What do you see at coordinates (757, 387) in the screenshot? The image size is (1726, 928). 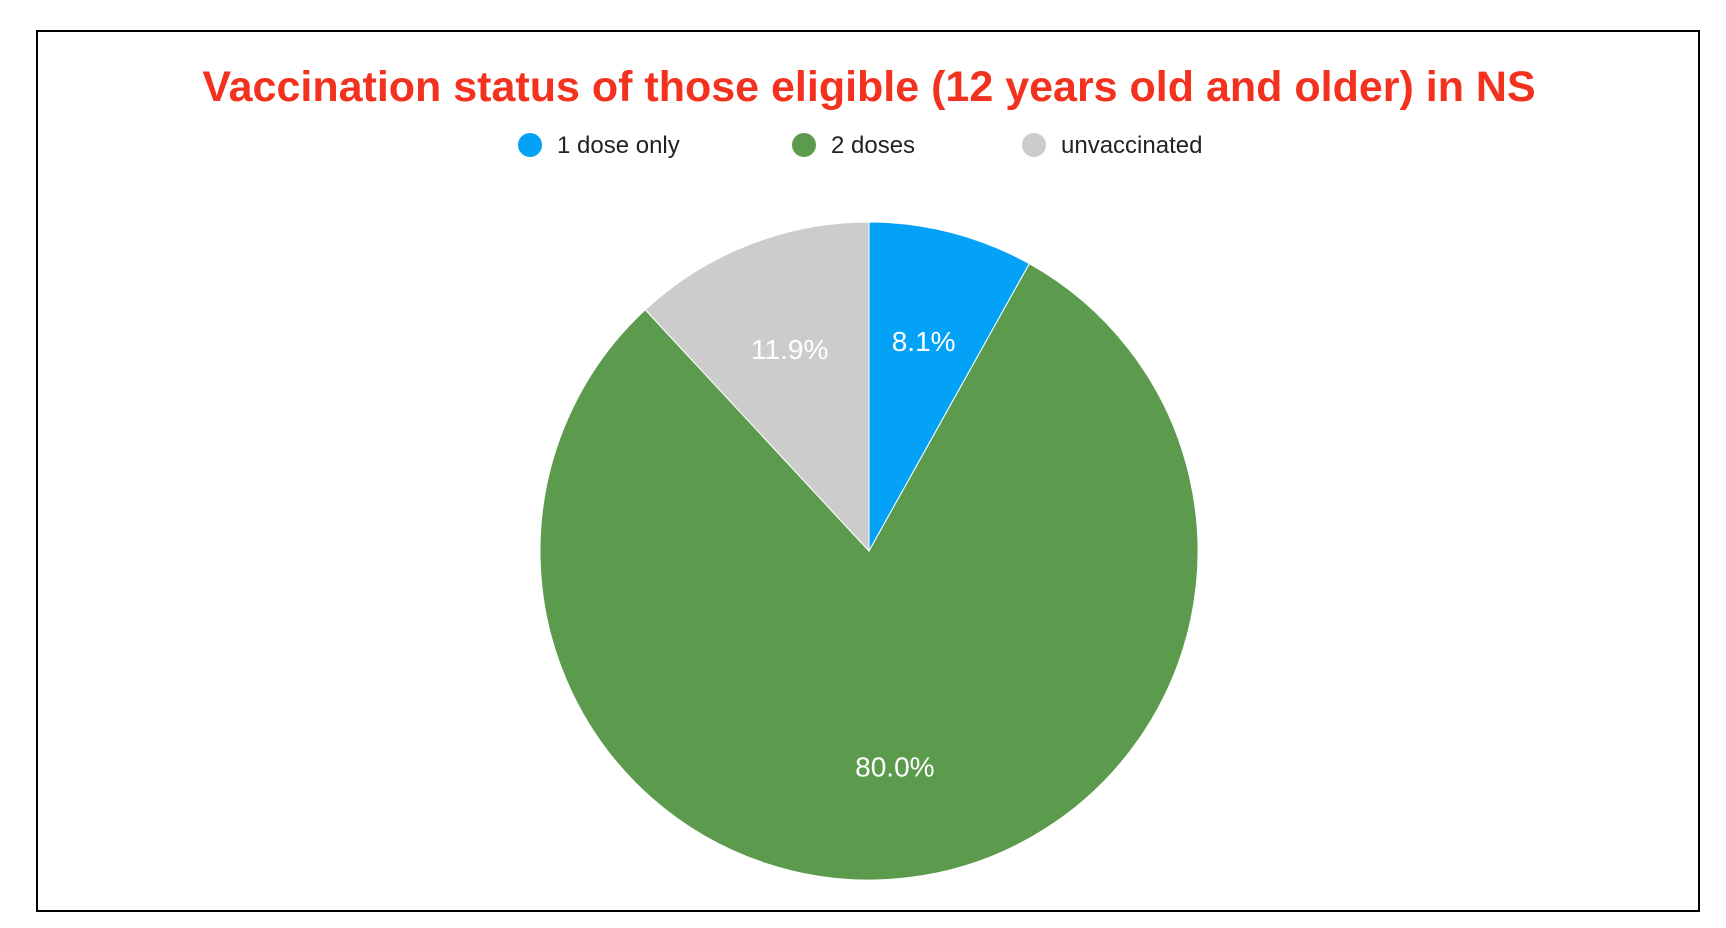 I see `pie-slice-unvaccinated` at bounding box center [757, 387].